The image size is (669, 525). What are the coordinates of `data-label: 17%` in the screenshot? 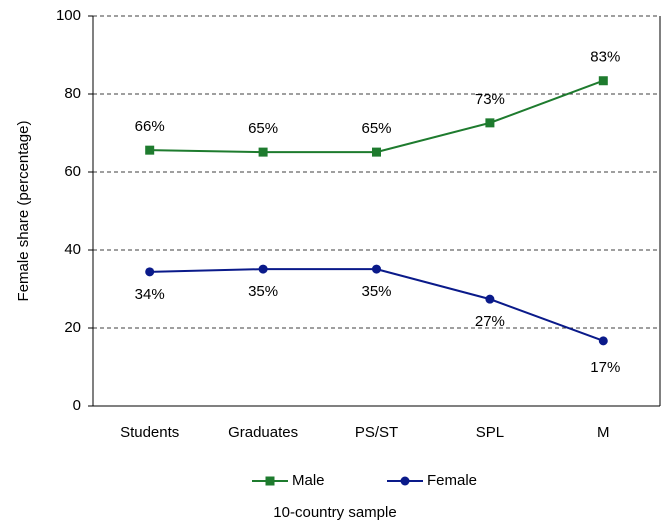 It's located at (605, 367).